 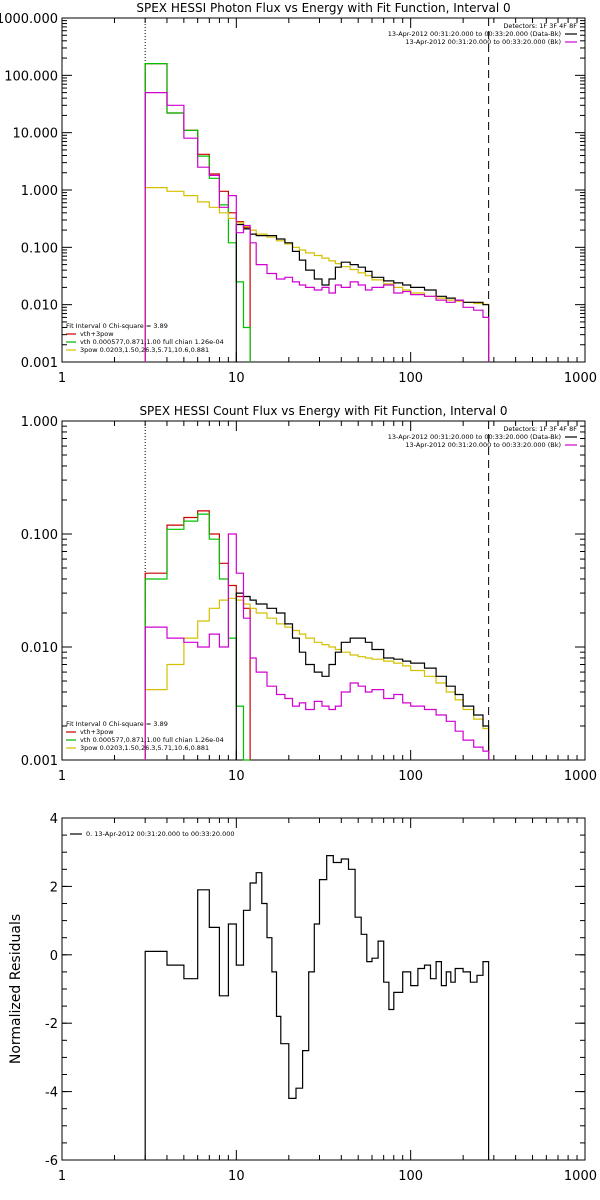 I want to click on y-tick-label: 0, so click(x=54, y=956).